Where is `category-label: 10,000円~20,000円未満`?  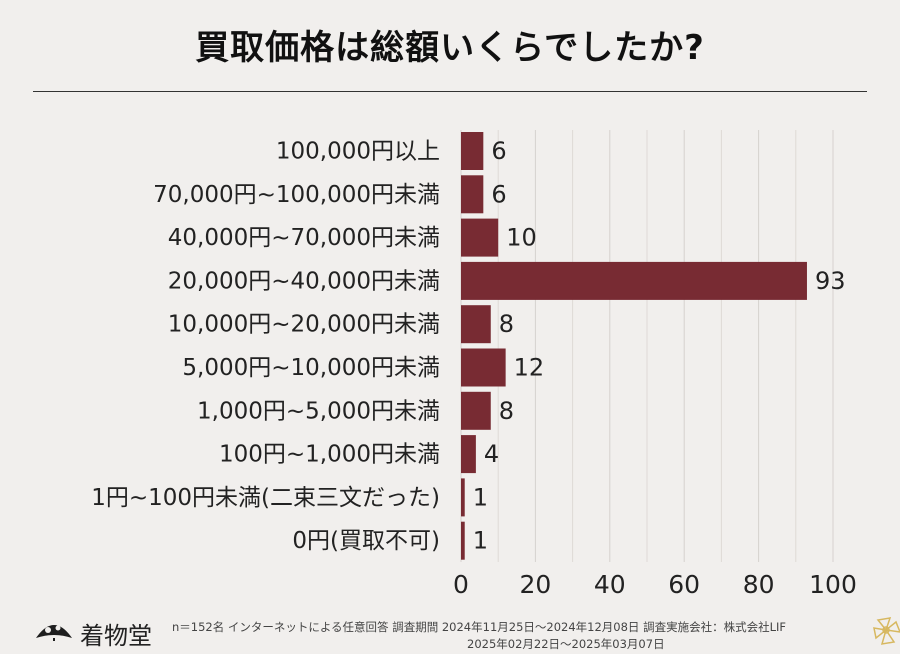
category-label: 10,000円~20,000円未満 is located at coordinates (304, 325).